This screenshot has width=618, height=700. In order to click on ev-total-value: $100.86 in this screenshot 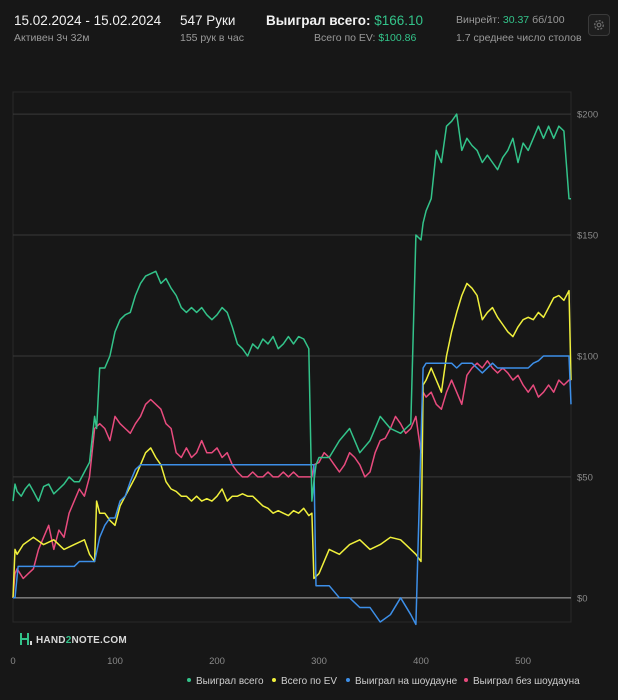, I will do `click(397, 38)`.